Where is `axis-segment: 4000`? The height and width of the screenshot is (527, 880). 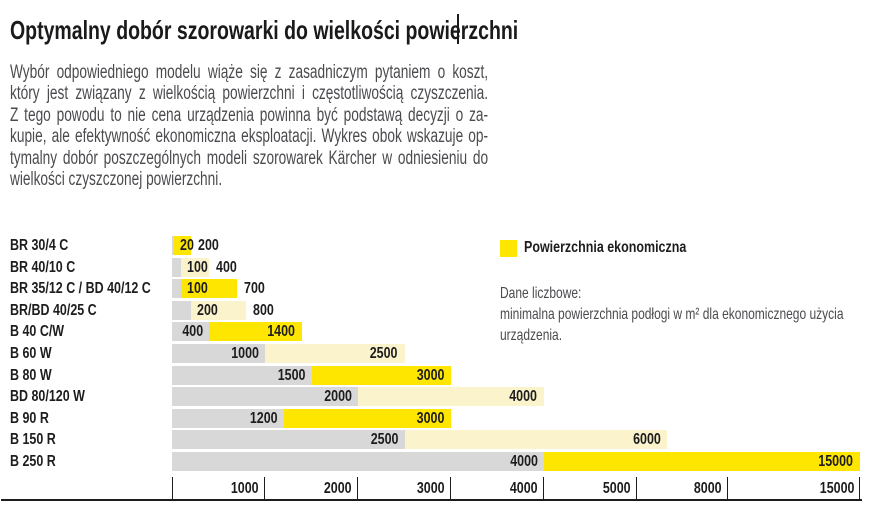 axis-segment: 4000 is located at coordinates (497, 488).